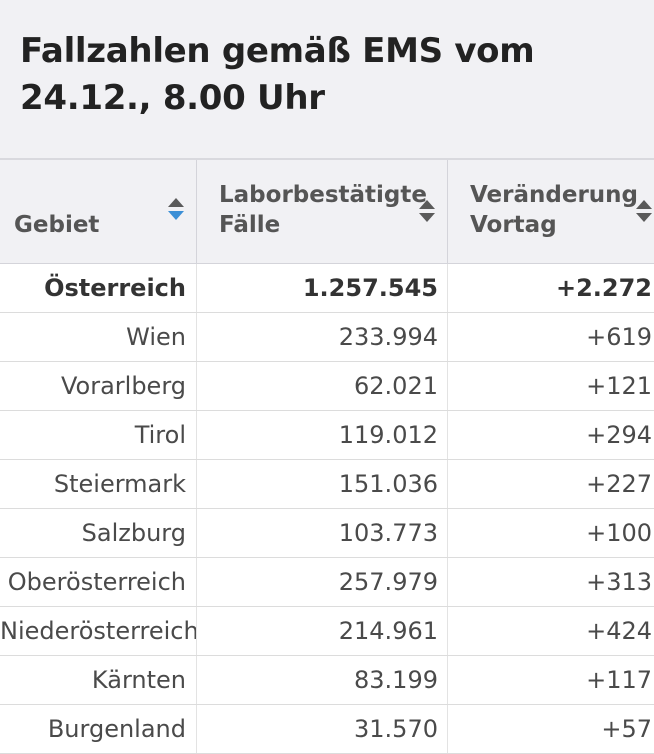  I want to click on cases-cell: 151.036, so click(317, 484).